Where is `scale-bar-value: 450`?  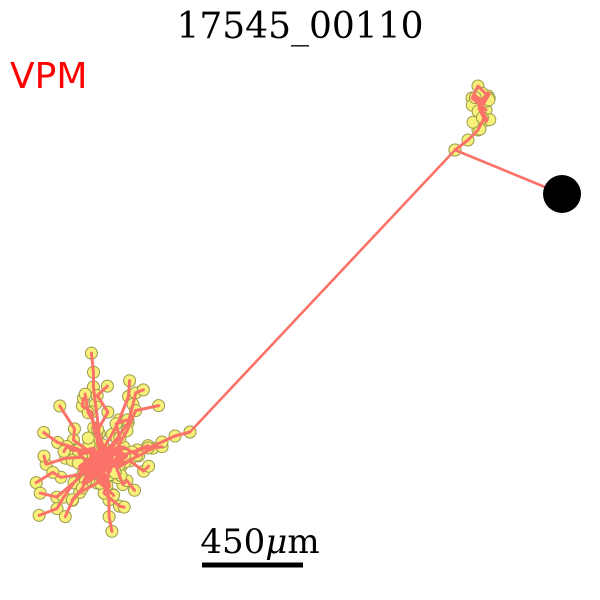 scale-bar-value: 450 is located at coordinates (233, 542).